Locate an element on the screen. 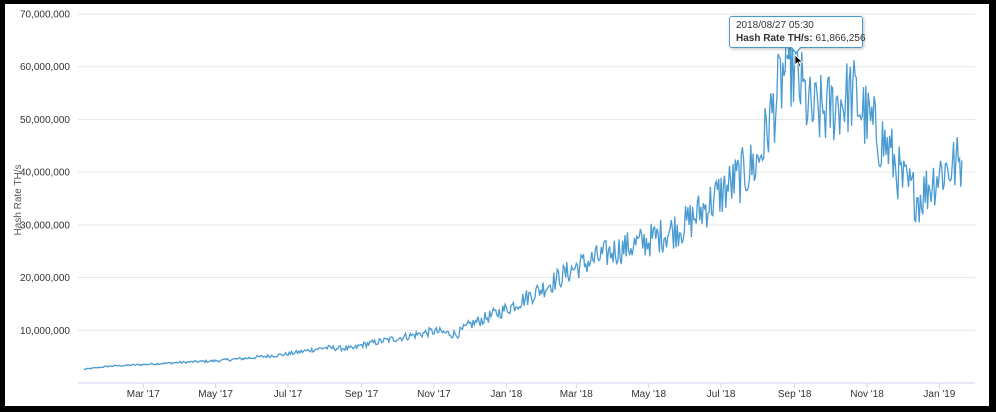 The width and height of the screenshot is (996, 412). x-tick-label: Mar '17 is located at coordinates (143, 394).